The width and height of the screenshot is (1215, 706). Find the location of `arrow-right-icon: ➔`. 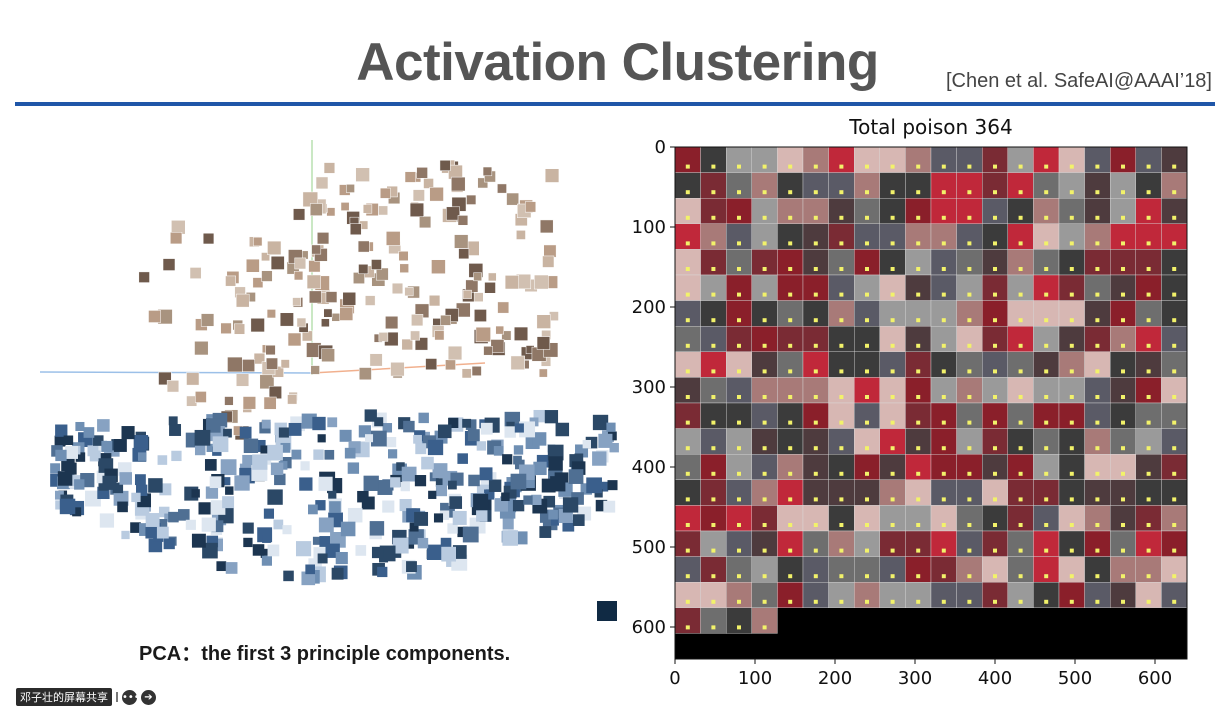

arrow-right-icon: ➔ is located at coordinates (148, 697).